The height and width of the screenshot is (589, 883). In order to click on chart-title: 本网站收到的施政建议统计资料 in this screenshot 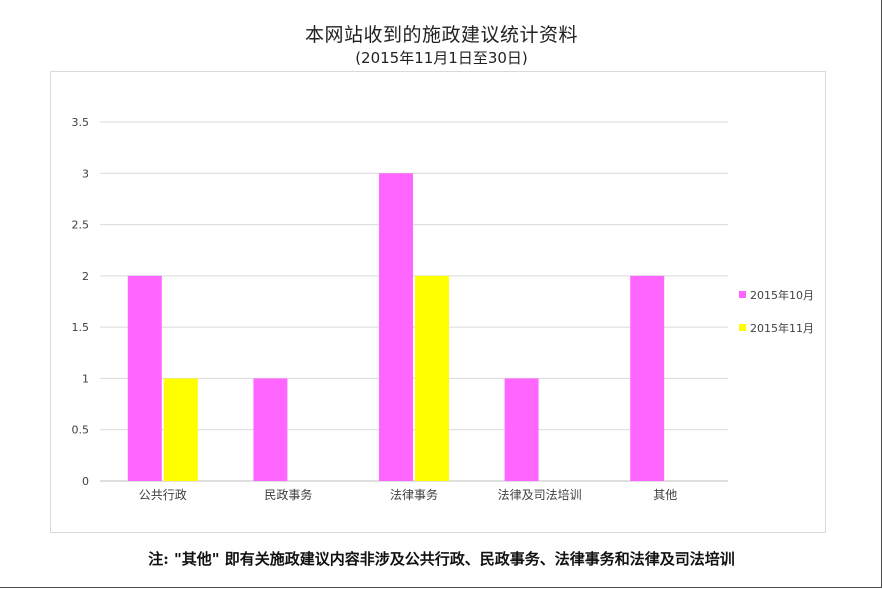, I will do `click(441, 35)`.